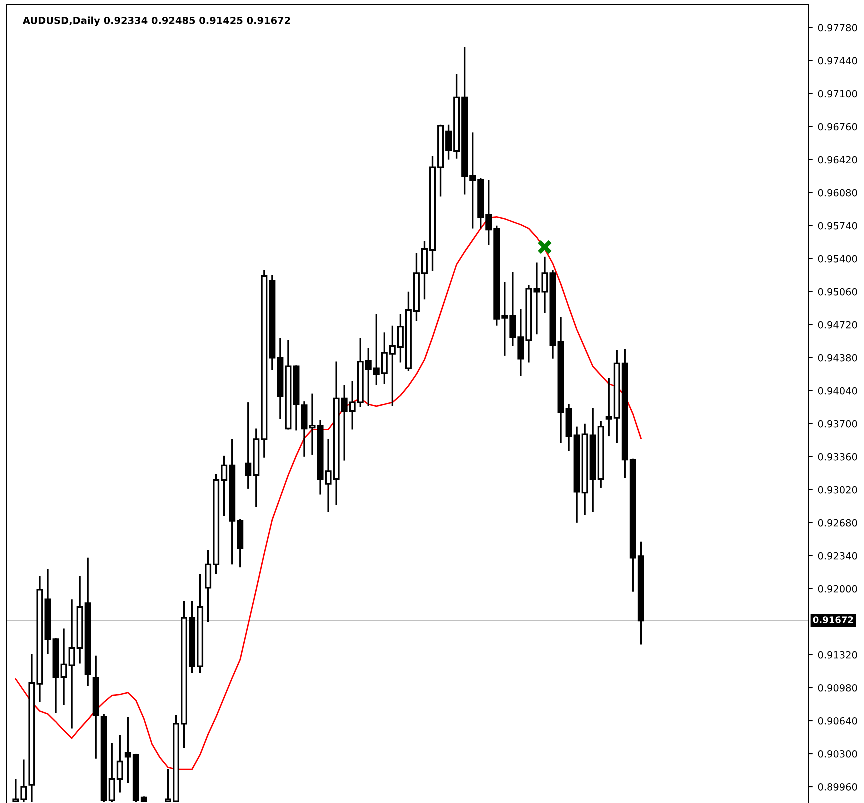 The height and width of the screenshot is (803, 864). What do you see at coordinates (838, 721) in the screenshot?
I see `y-tick-label: 0.90640` at bounding box center [838, 721].